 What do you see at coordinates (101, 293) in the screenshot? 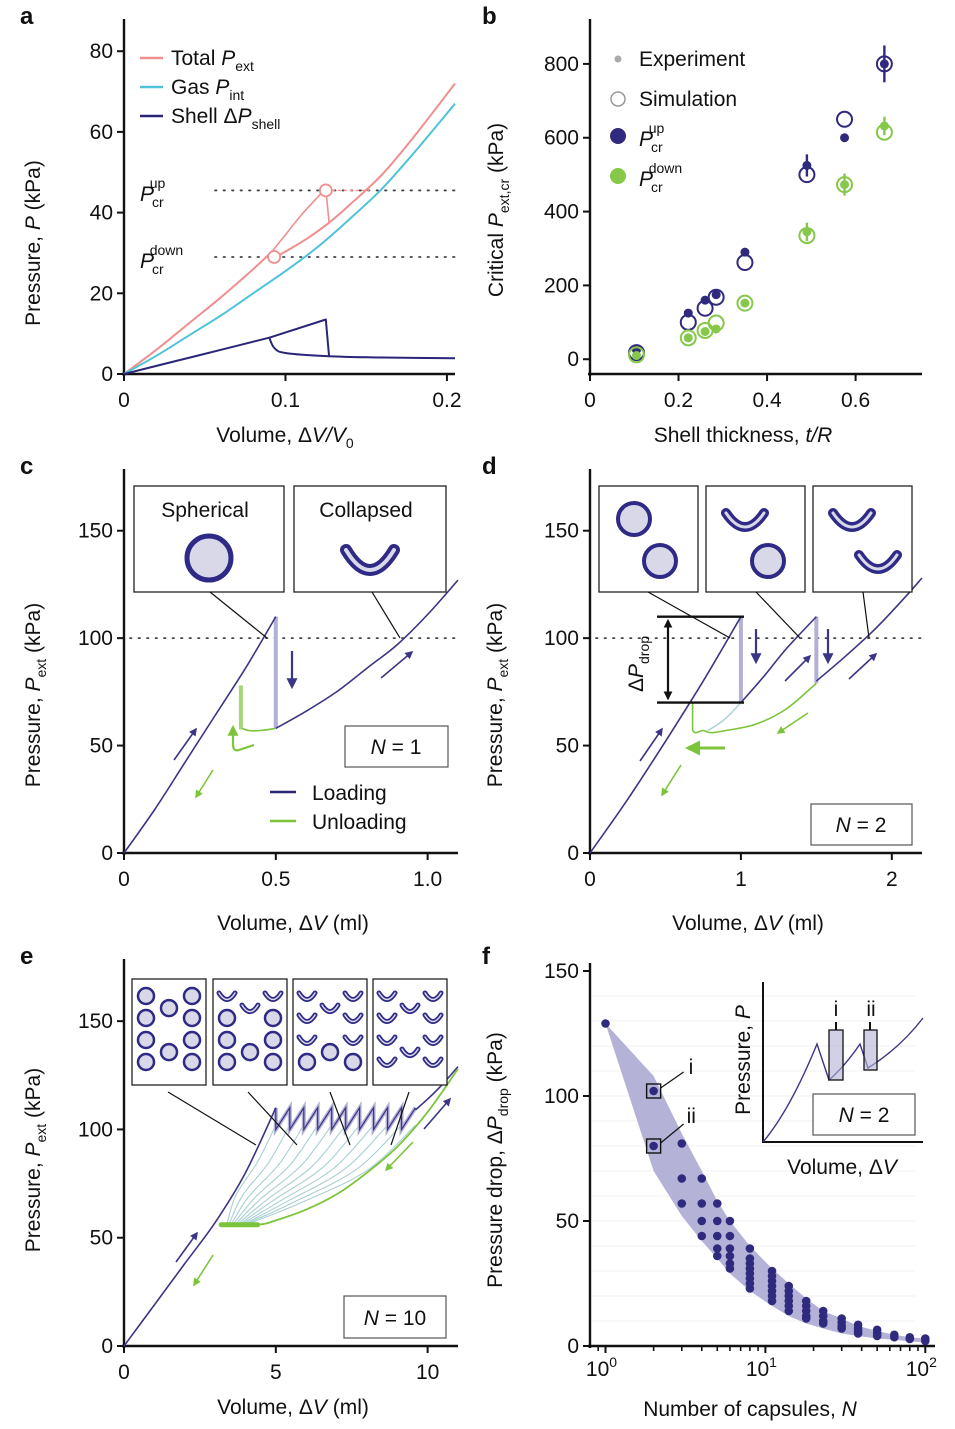
I see `y-tick-label: 20` at bounding box center [101, 293].